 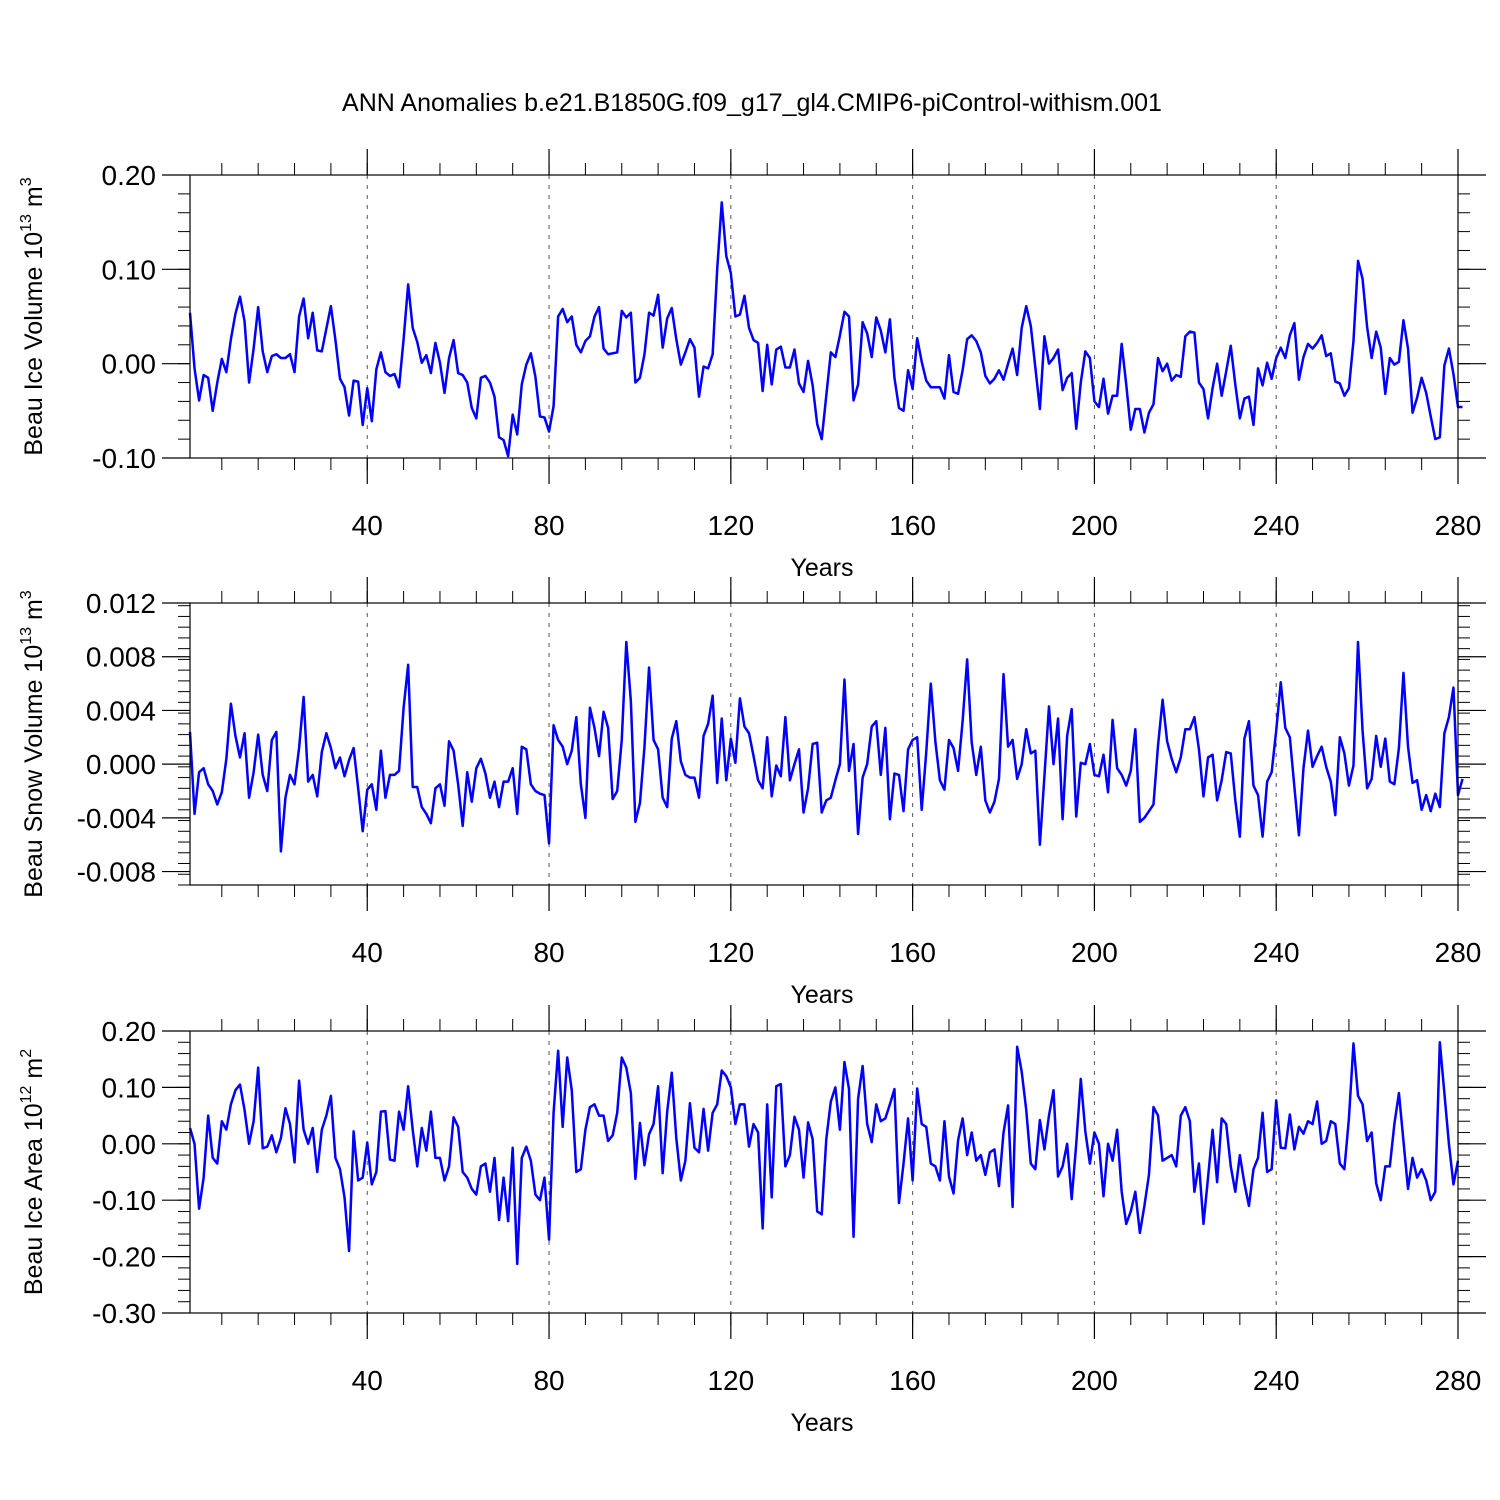 What do you see at coordinates (116, 872) in the screenshot?
I see `snow-volume-ytick-label: -0.008` at bounding box center [116, 872].